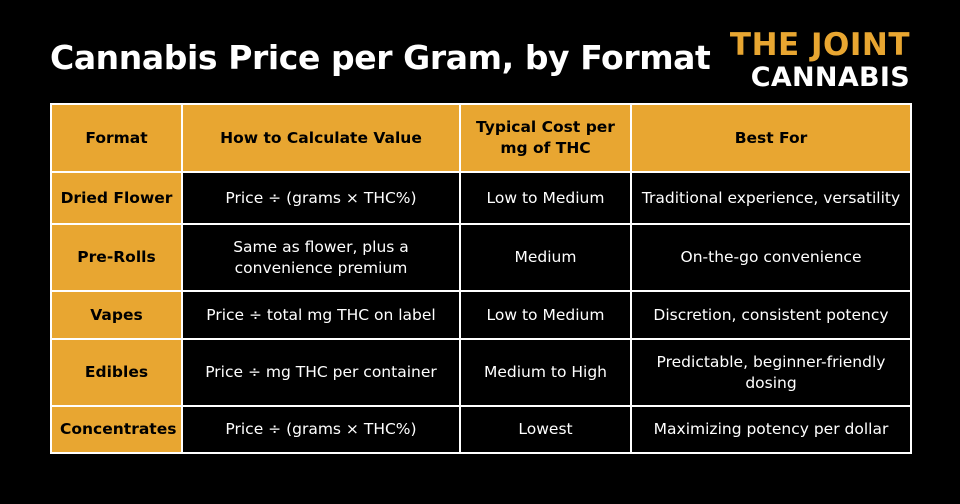  Describe the element at coordinates (380, 57) in the screenshot. I see `page-title: Cannabis Price per Gram, by Format` at that location.